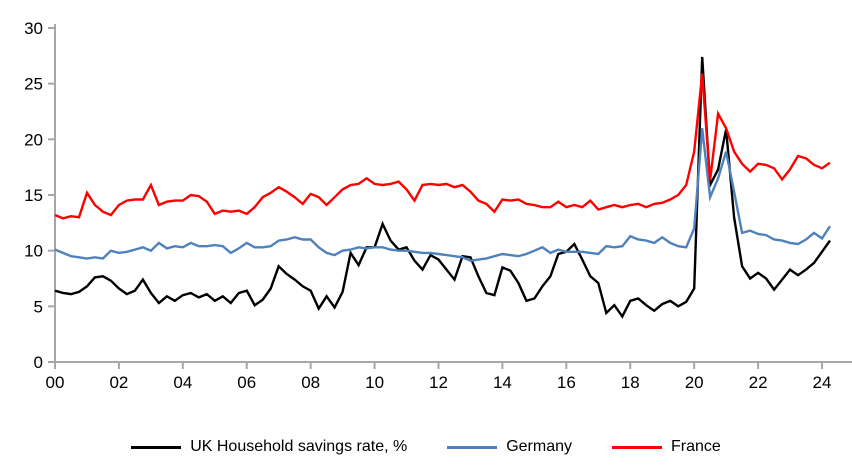  What do you see at coordinates (55, 382) in the screenshot?
I see `x-axis-tick-label: 00` at bounding box center [55, 382].